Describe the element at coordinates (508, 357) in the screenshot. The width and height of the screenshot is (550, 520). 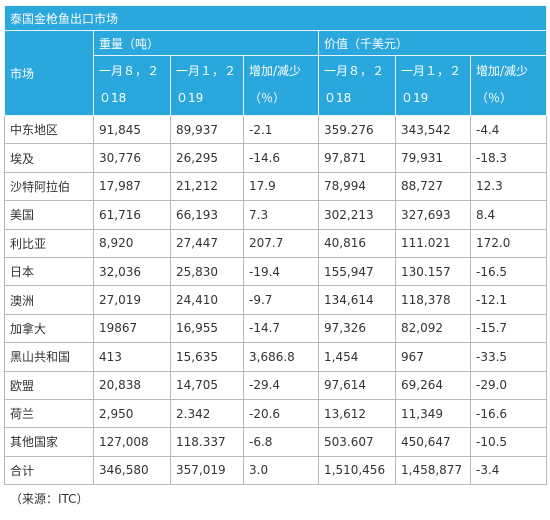
I see `table-cell: -33.5` at that location.